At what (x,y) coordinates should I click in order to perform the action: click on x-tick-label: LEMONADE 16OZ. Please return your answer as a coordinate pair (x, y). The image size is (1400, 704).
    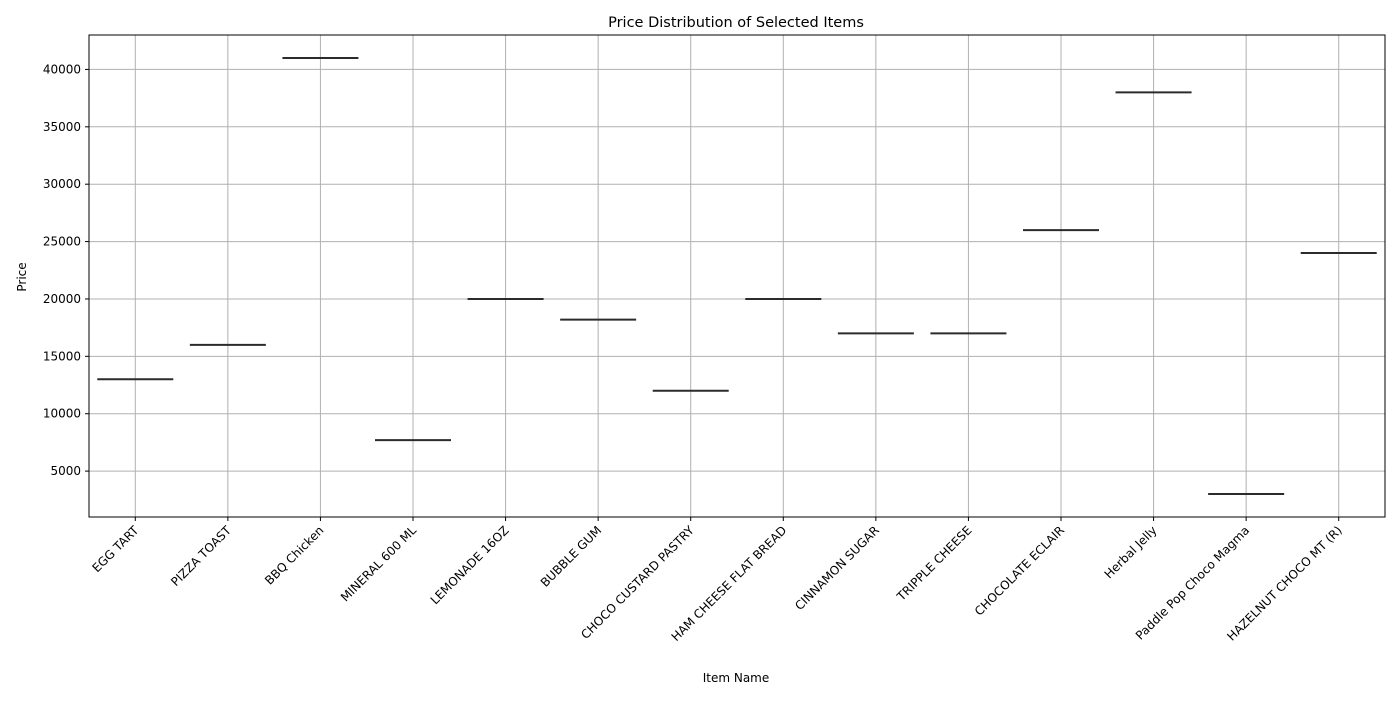
    Looking at the image, I should click on (470, 565).